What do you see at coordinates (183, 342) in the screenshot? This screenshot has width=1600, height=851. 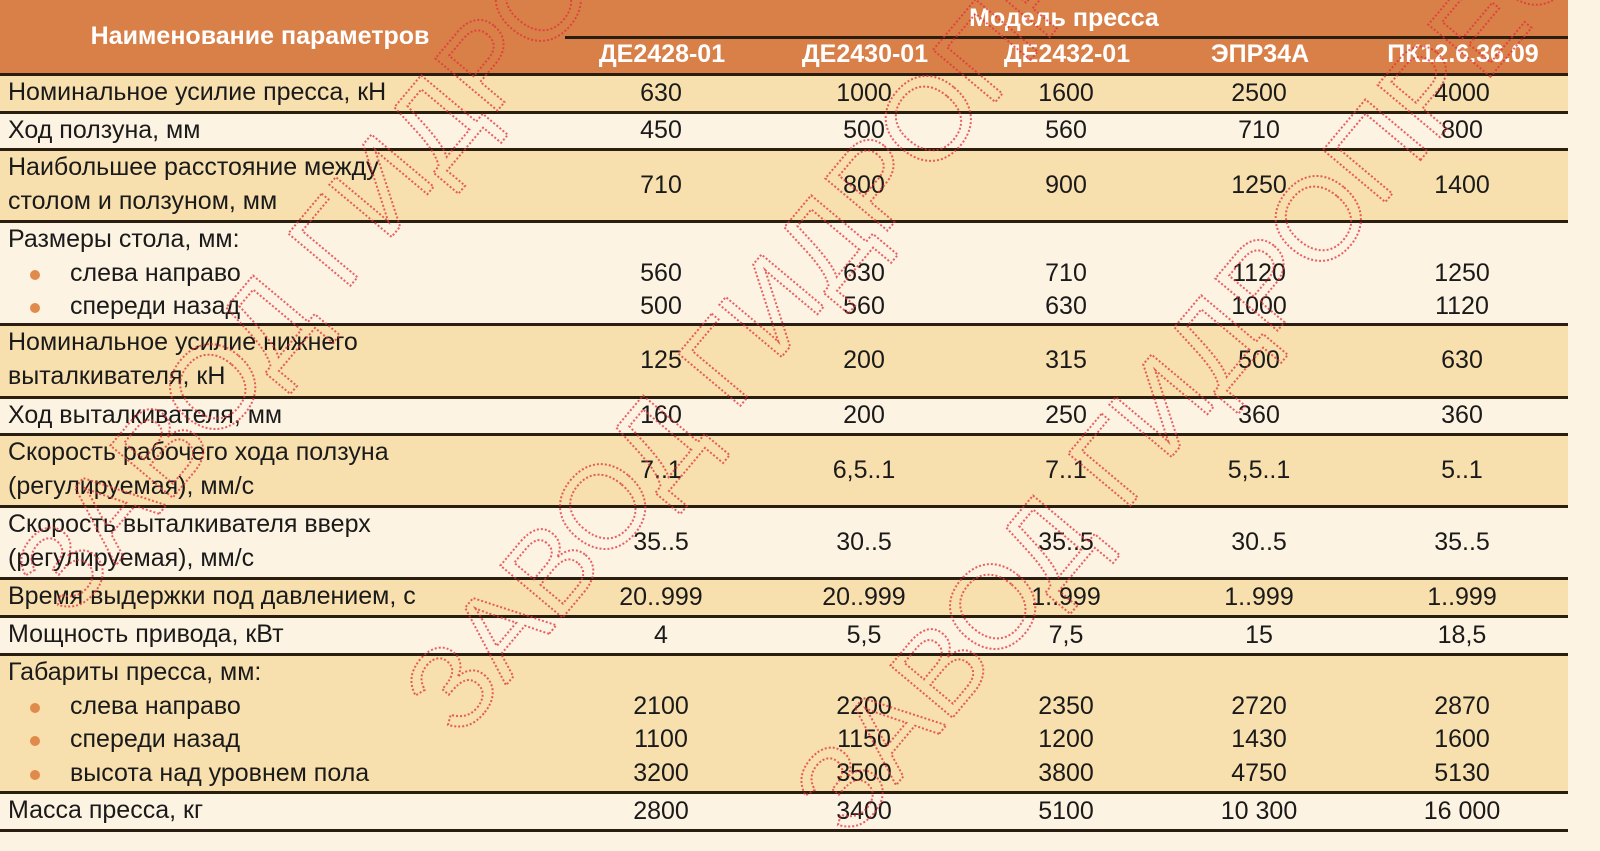 I see `param-label-line: Номинальное усилие нижнего` at bounding box center [183, 342].